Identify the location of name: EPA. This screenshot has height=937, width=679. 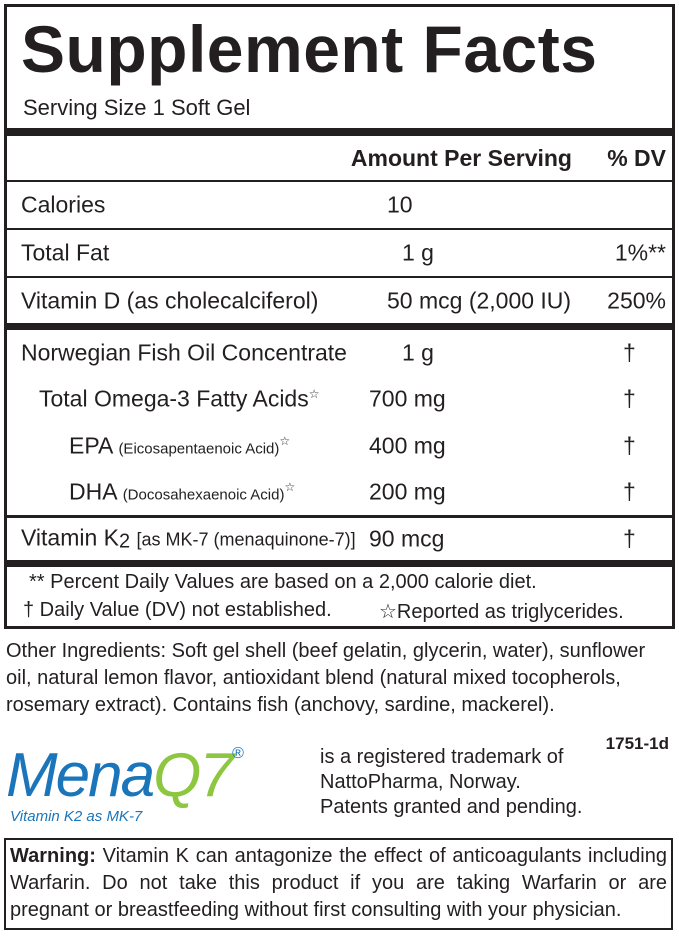
(91, 445).